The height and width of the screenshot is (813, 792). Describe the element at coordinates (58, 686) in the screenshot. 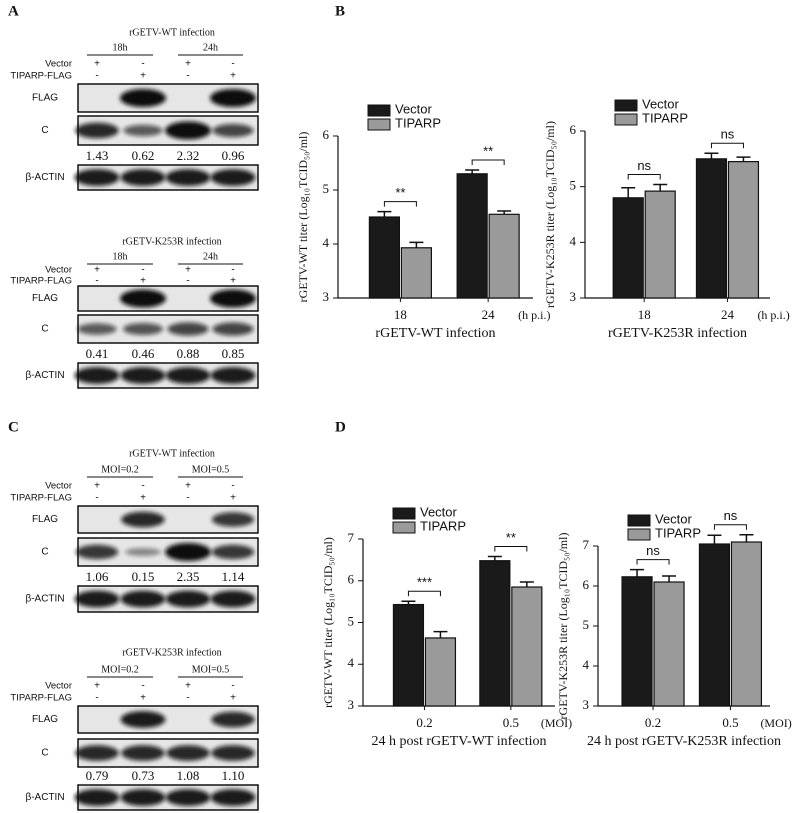

I see `condition-label: Vector` at that location.